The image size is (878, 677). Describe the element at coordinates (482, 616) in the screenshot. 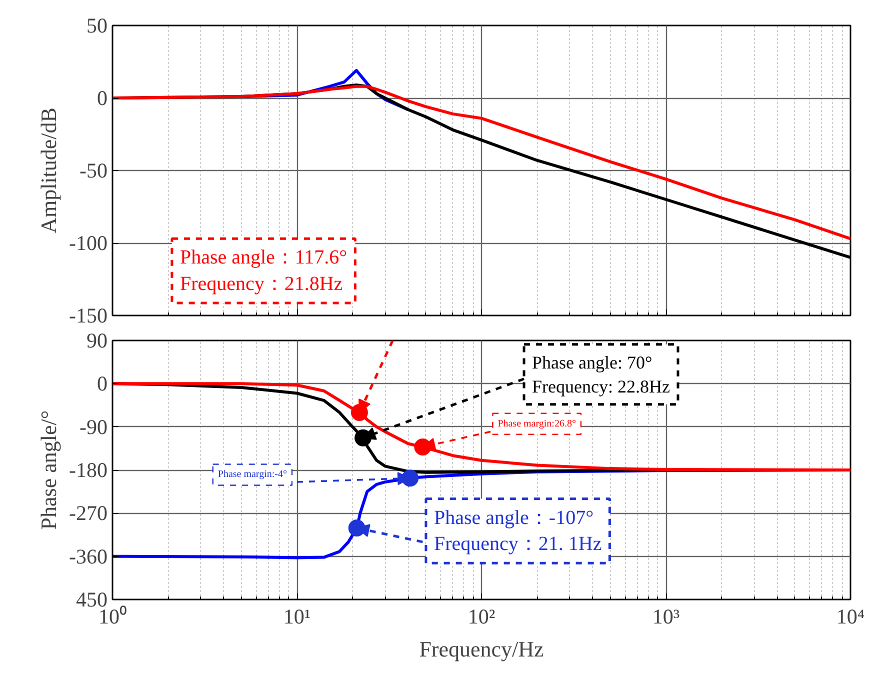

I see `x-tick-label: 10²` at that location.